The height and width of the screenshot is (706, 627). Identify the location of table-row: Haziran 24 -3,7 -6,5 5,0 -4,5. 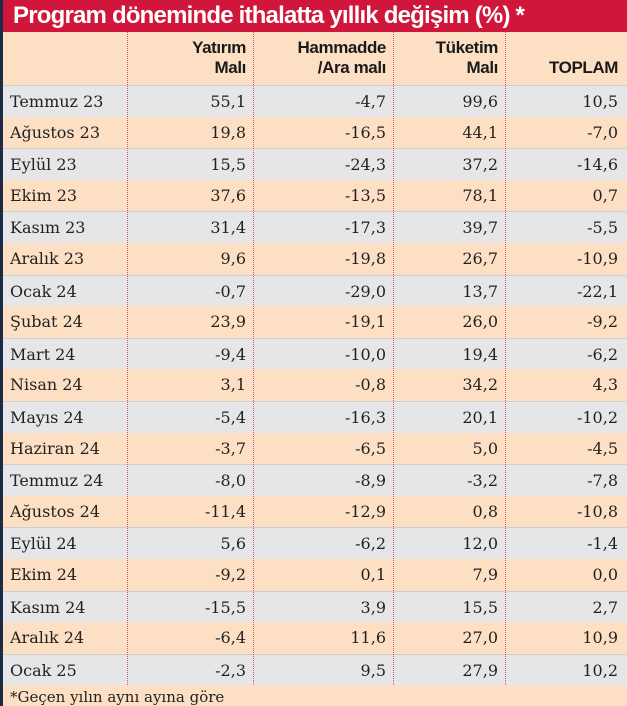
(315, 448).